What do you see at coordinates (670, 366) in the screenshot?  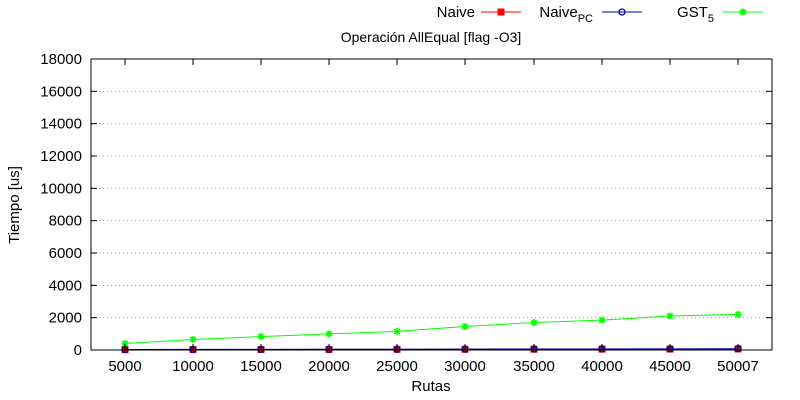 I see `x-tick-label: 45000` at bounding box center [670, 366].